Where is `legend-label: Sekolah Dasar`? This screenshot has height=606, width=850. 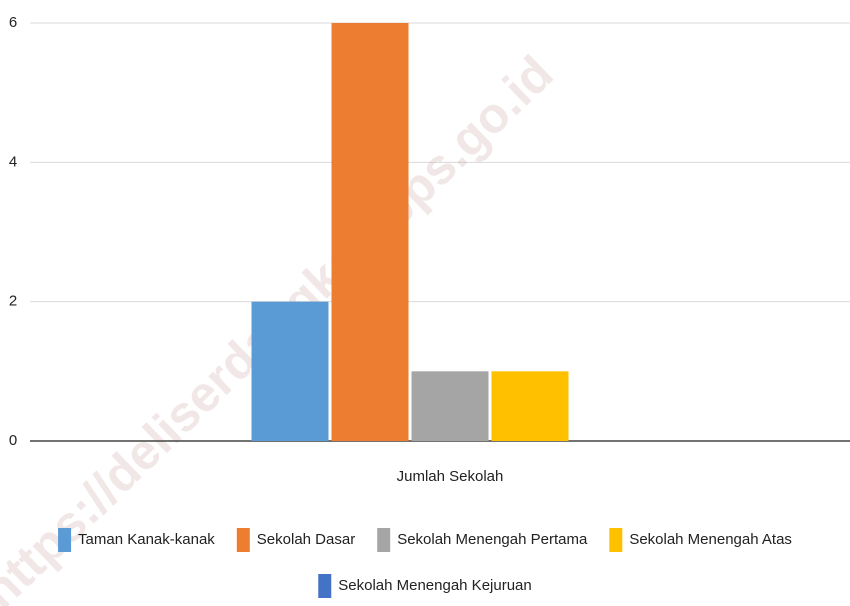
legend-label: Sekolah Dasar is located at coordinates (306, 539).